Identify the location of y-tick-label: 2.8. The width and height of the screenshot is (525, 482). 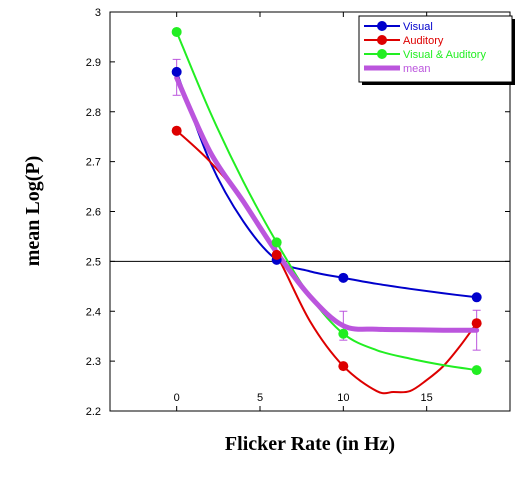
(93, 113).